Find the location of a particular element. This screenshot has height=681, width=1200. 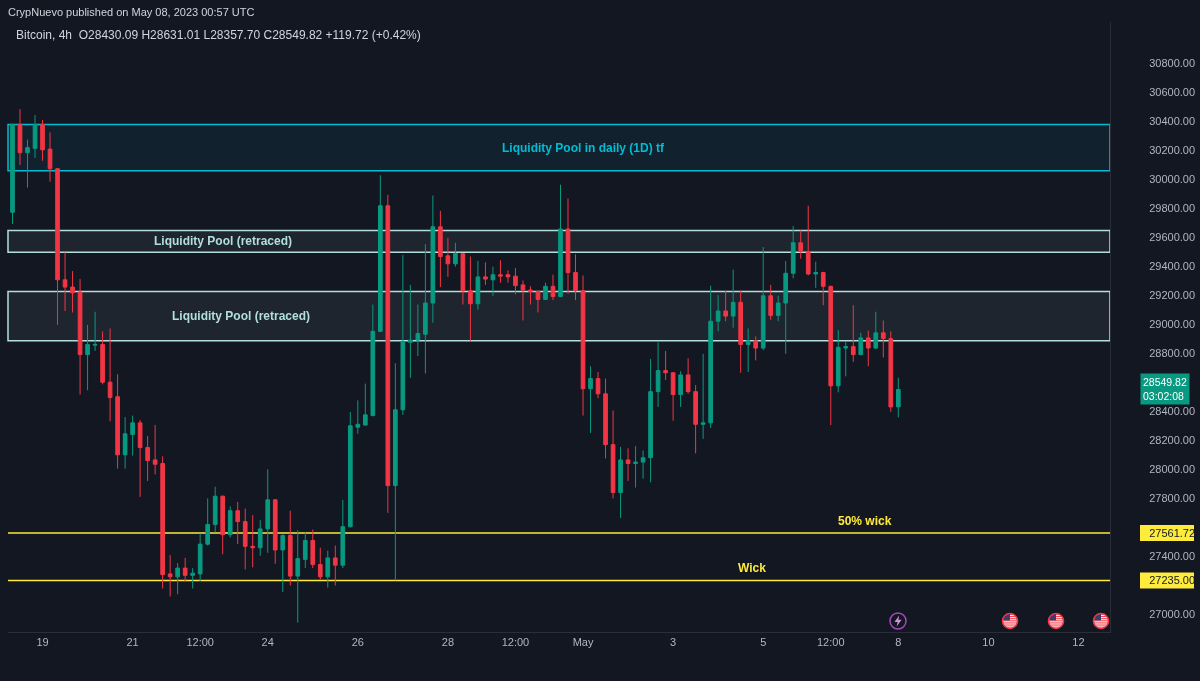

band-label: Liquidity Pool in daily (1D) tf is located at coordinates (583, 148).